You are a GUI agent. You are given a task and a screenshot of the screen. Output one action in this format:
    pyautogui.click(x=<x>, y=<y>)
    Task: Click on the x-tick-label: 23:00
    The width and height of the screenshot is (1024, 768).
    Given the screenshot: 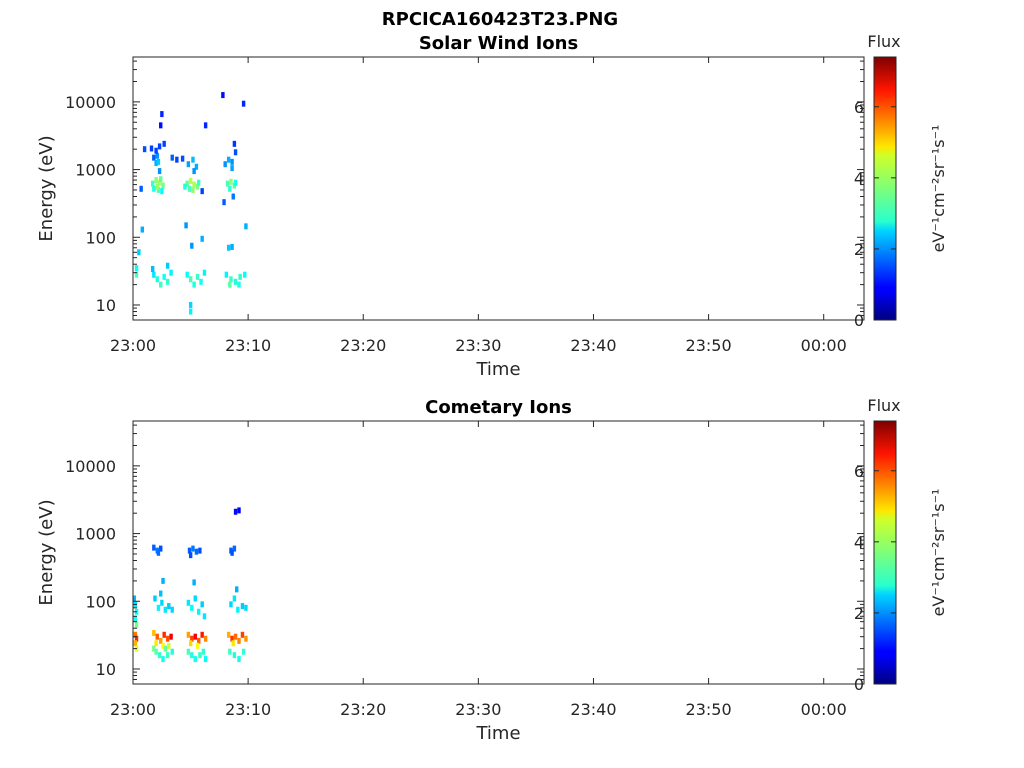 What is the action you would take?
    pyautogui.click(x=133, y=709)
    